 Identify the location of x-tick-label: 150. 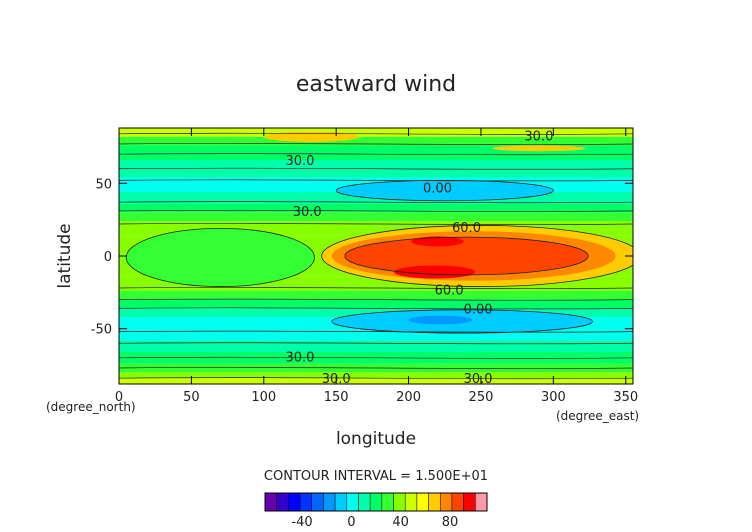
(336, 397).